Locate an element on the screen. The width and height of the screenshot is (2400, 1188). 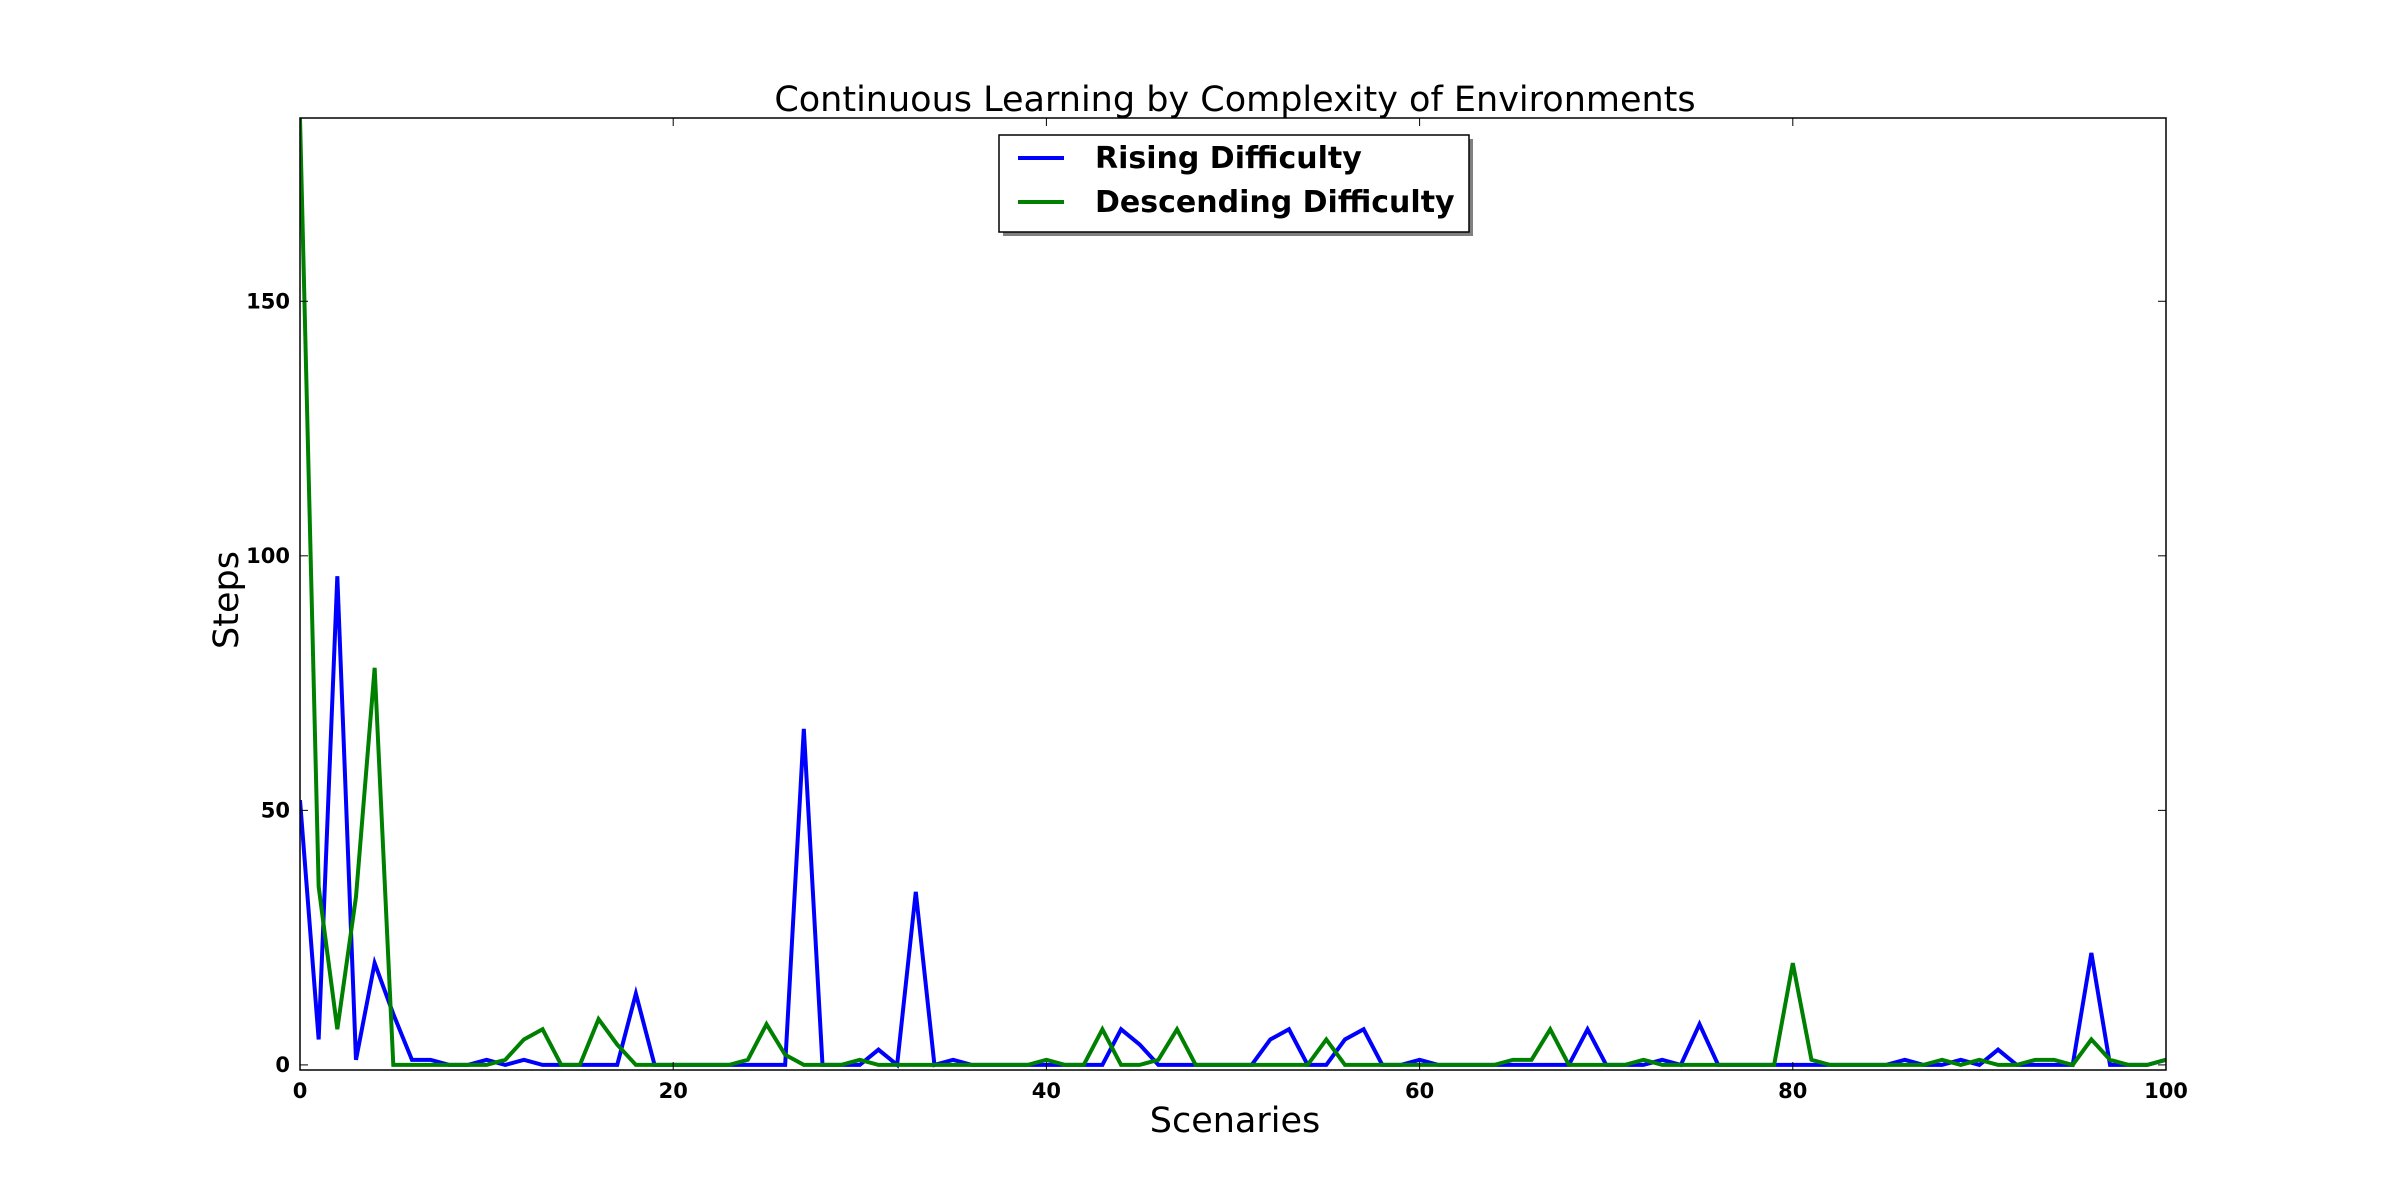
legend: Rising Difficulty Descending Difficulty is located at coordinates (1235, 185).